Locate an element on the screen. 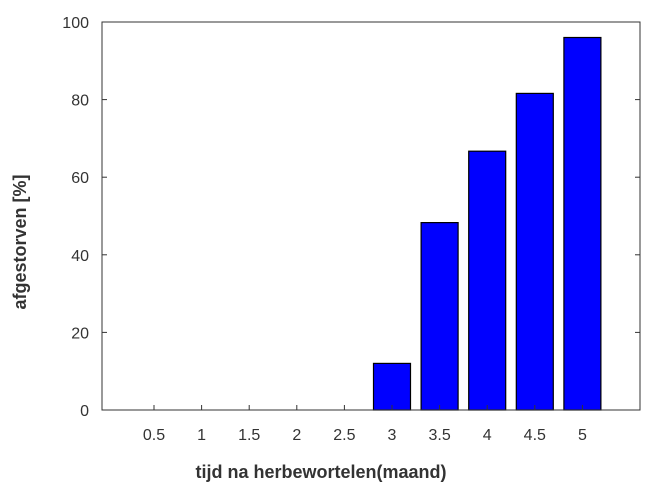 The image size is (648, 486). bar-4.5 is located at coordinates (534, 251).